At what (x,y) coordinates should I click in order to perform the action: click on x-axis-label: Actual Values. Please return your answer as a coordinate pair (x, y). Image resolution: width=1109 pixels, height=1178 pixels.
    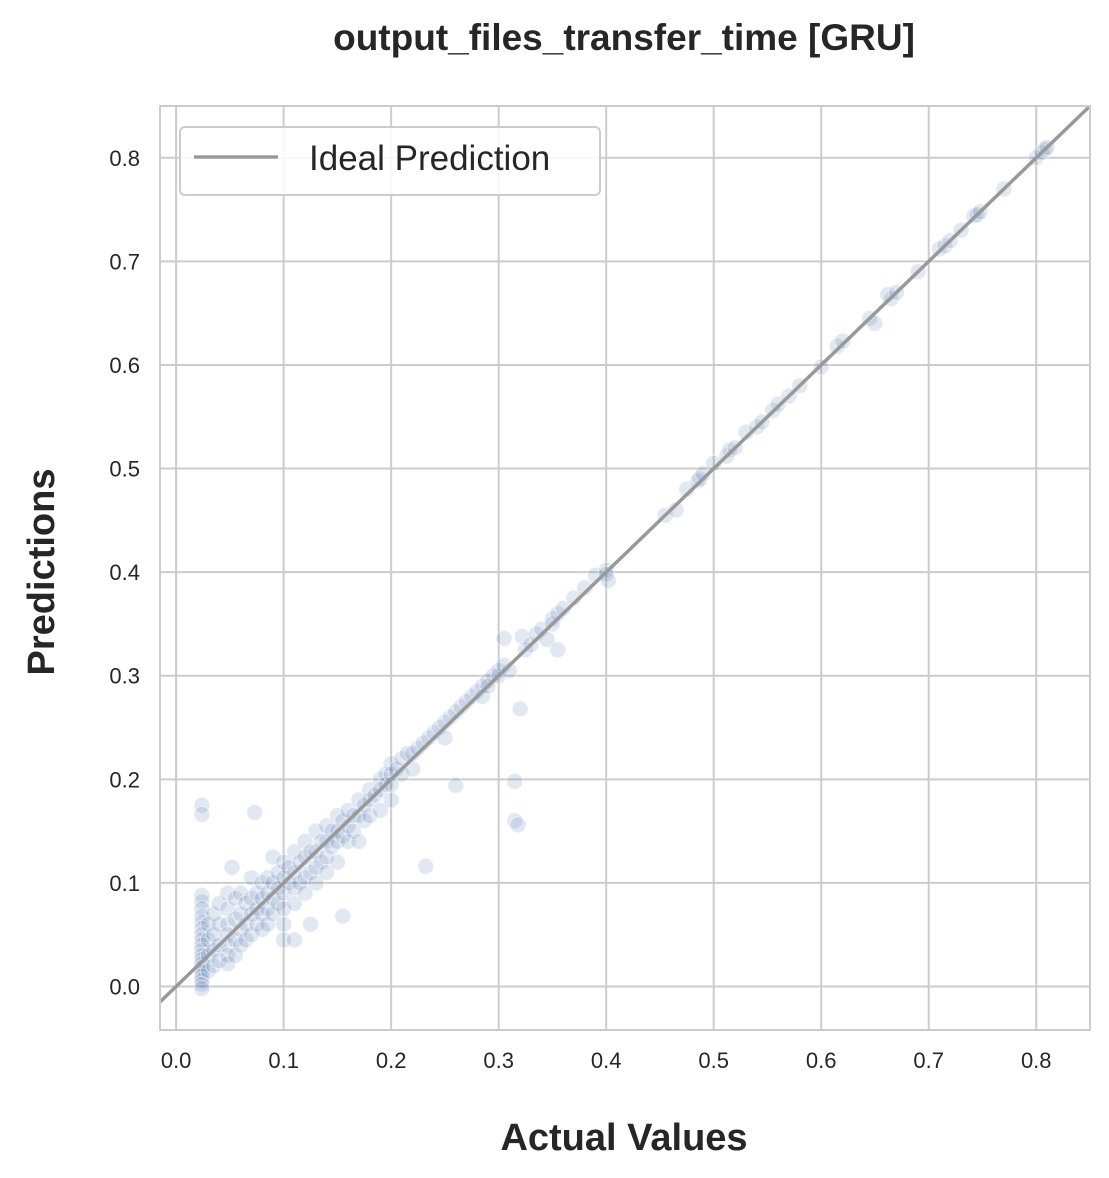
    Looking at the image, I should click on (623, 1138).